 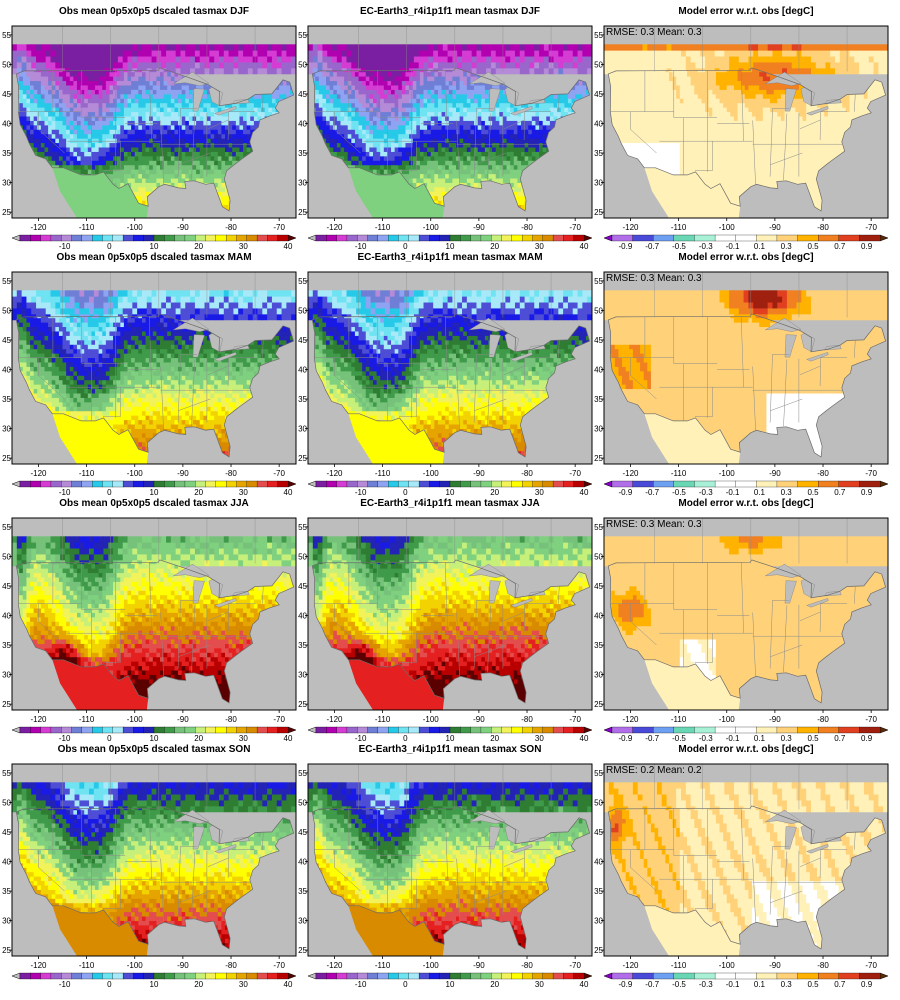 What do you see at coordinates (584, 738) in the screenshot?
I see `colorbar-tick-label: 40` at bounding box center [584, 738].